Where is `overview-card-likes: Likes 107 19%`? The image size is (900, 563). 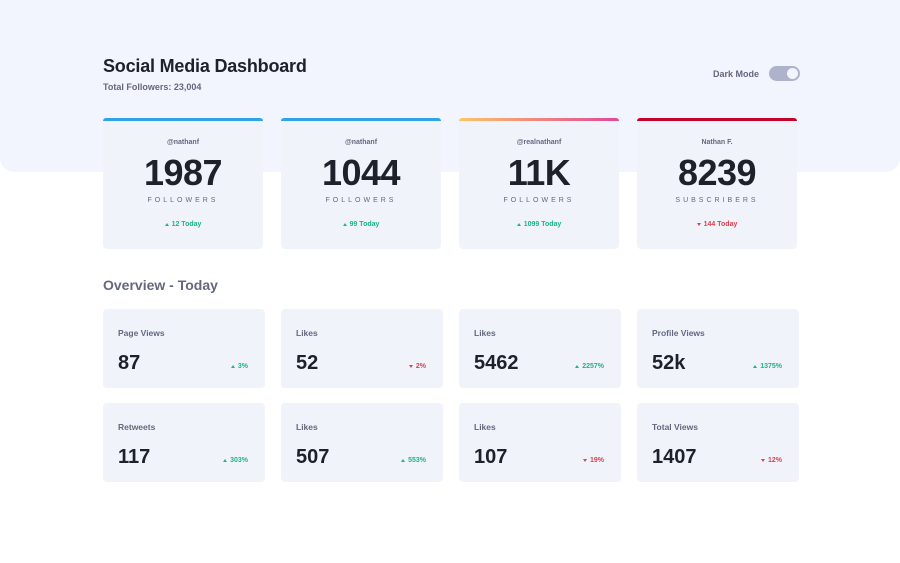
overview-card-likes: Likes 107 19% is located at coordinates (540, 442).